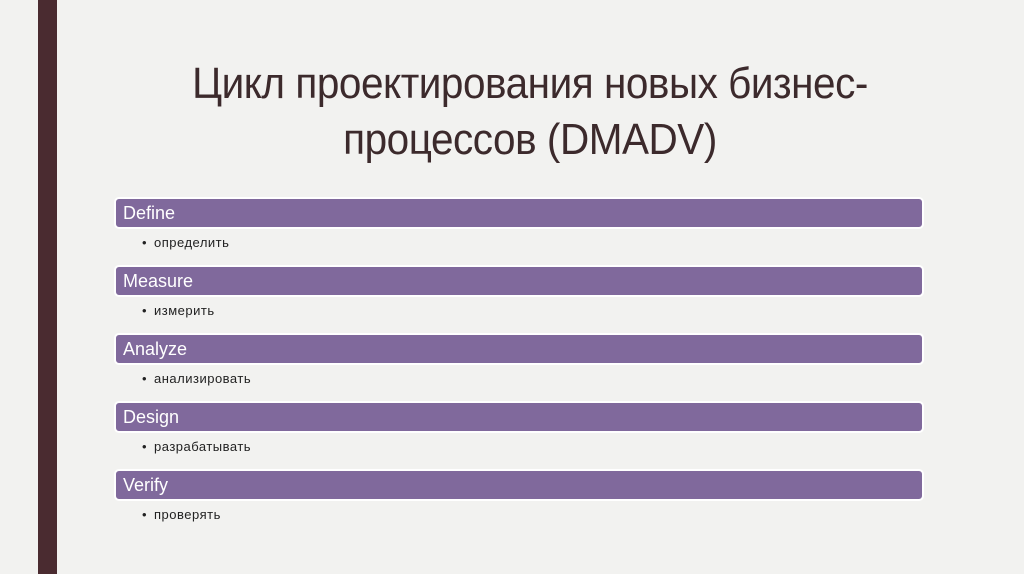  I want to click on stage-detail: • определить, so click(519, 247).